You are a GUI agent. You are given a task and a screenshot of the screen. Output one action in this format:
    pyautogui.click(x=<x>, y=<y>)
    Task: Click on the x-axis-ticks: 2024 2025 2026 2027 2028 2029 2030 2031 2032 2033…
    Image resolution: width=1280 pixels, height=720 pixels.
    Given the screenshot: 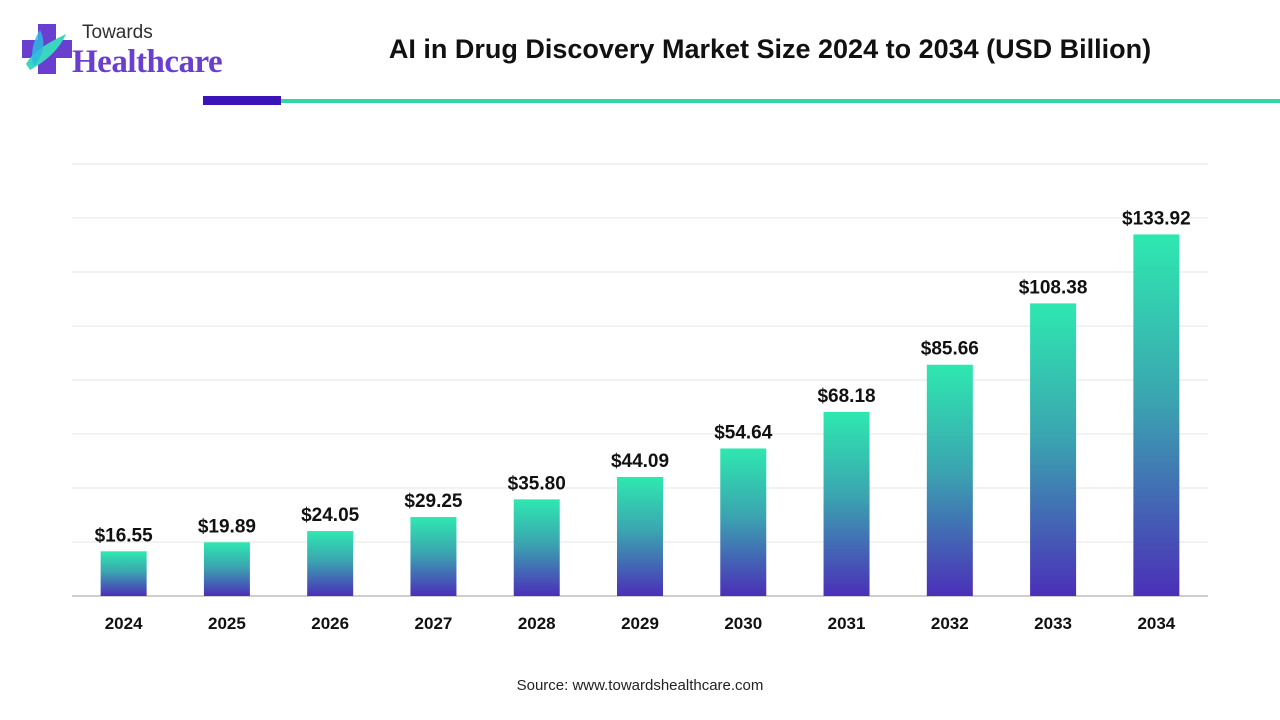 What is the action you would take?
    pyautogui.click(x=640, y=623)
    